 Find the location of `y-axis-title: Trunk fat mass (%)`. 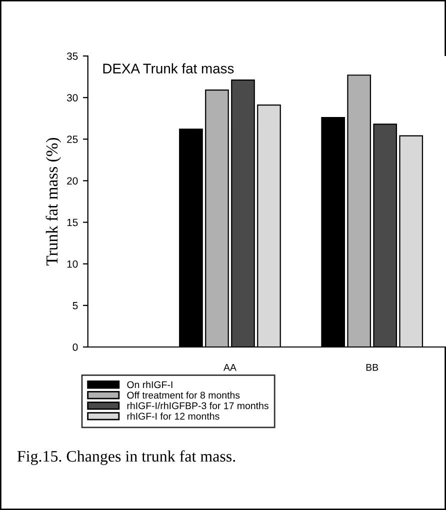

y-axis-title: Trunk fat mass (%) is located at coordinates (53, 202).